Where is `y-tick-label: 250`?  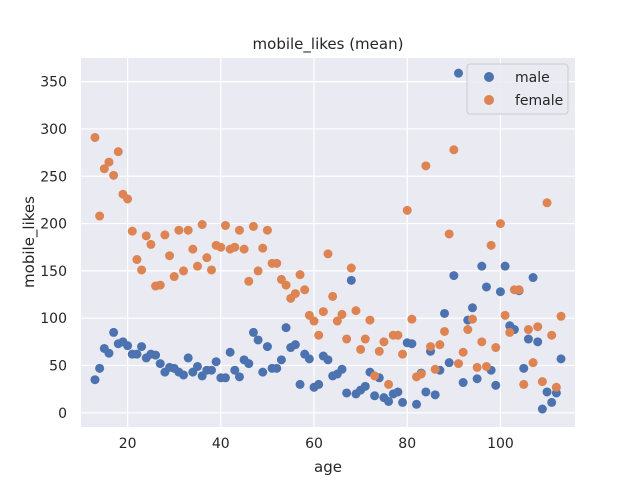
y-tick-label: 250 is located at coordinates (53, 177).